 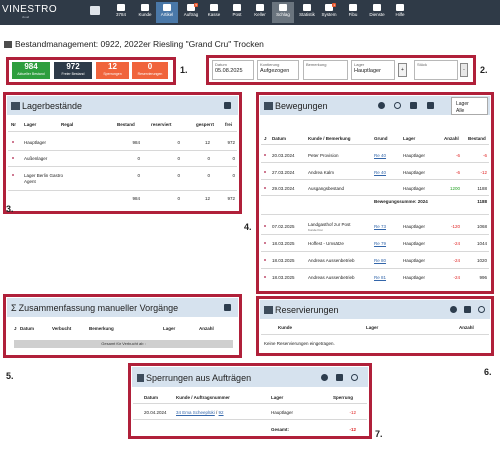 I want to click on lager-filter-button: Lager Alle, so click(x=469, y=106).